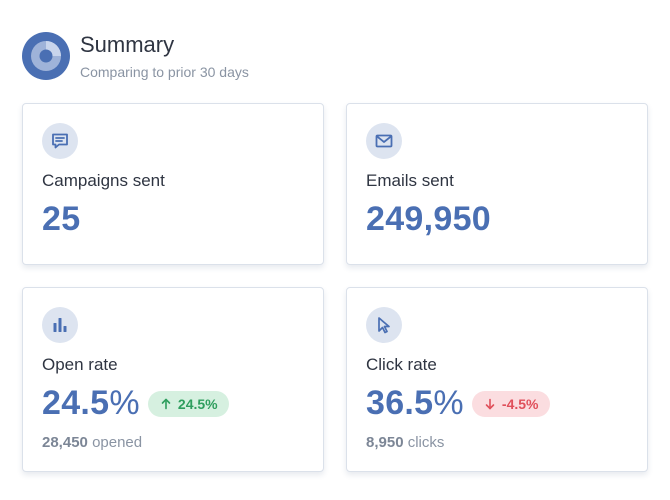 The width and height of the screenshot is (670, 500). I want to click on summary-header: Summary Comparing to prior 30 days, so click(135, 56).